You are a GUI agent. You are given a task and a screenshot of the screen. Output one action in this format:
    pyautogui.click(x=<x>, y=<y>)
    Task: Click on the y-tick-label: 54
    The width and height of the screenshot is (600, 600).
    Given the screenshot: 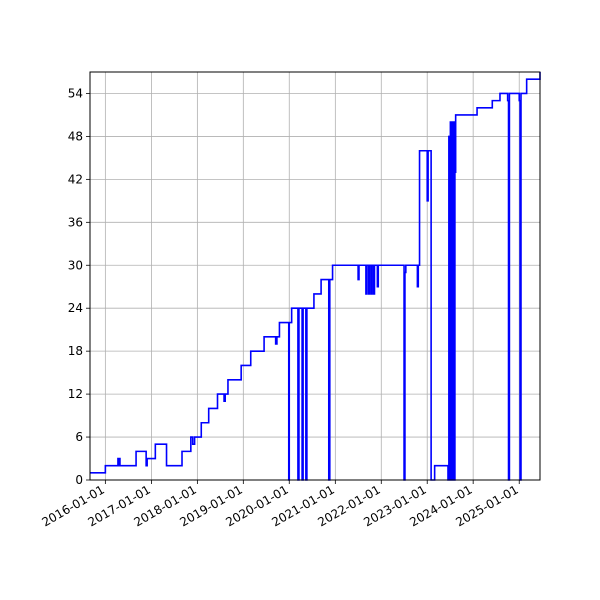 What is the action you would take?
    pyautogui.click(x=75, y=93)
    